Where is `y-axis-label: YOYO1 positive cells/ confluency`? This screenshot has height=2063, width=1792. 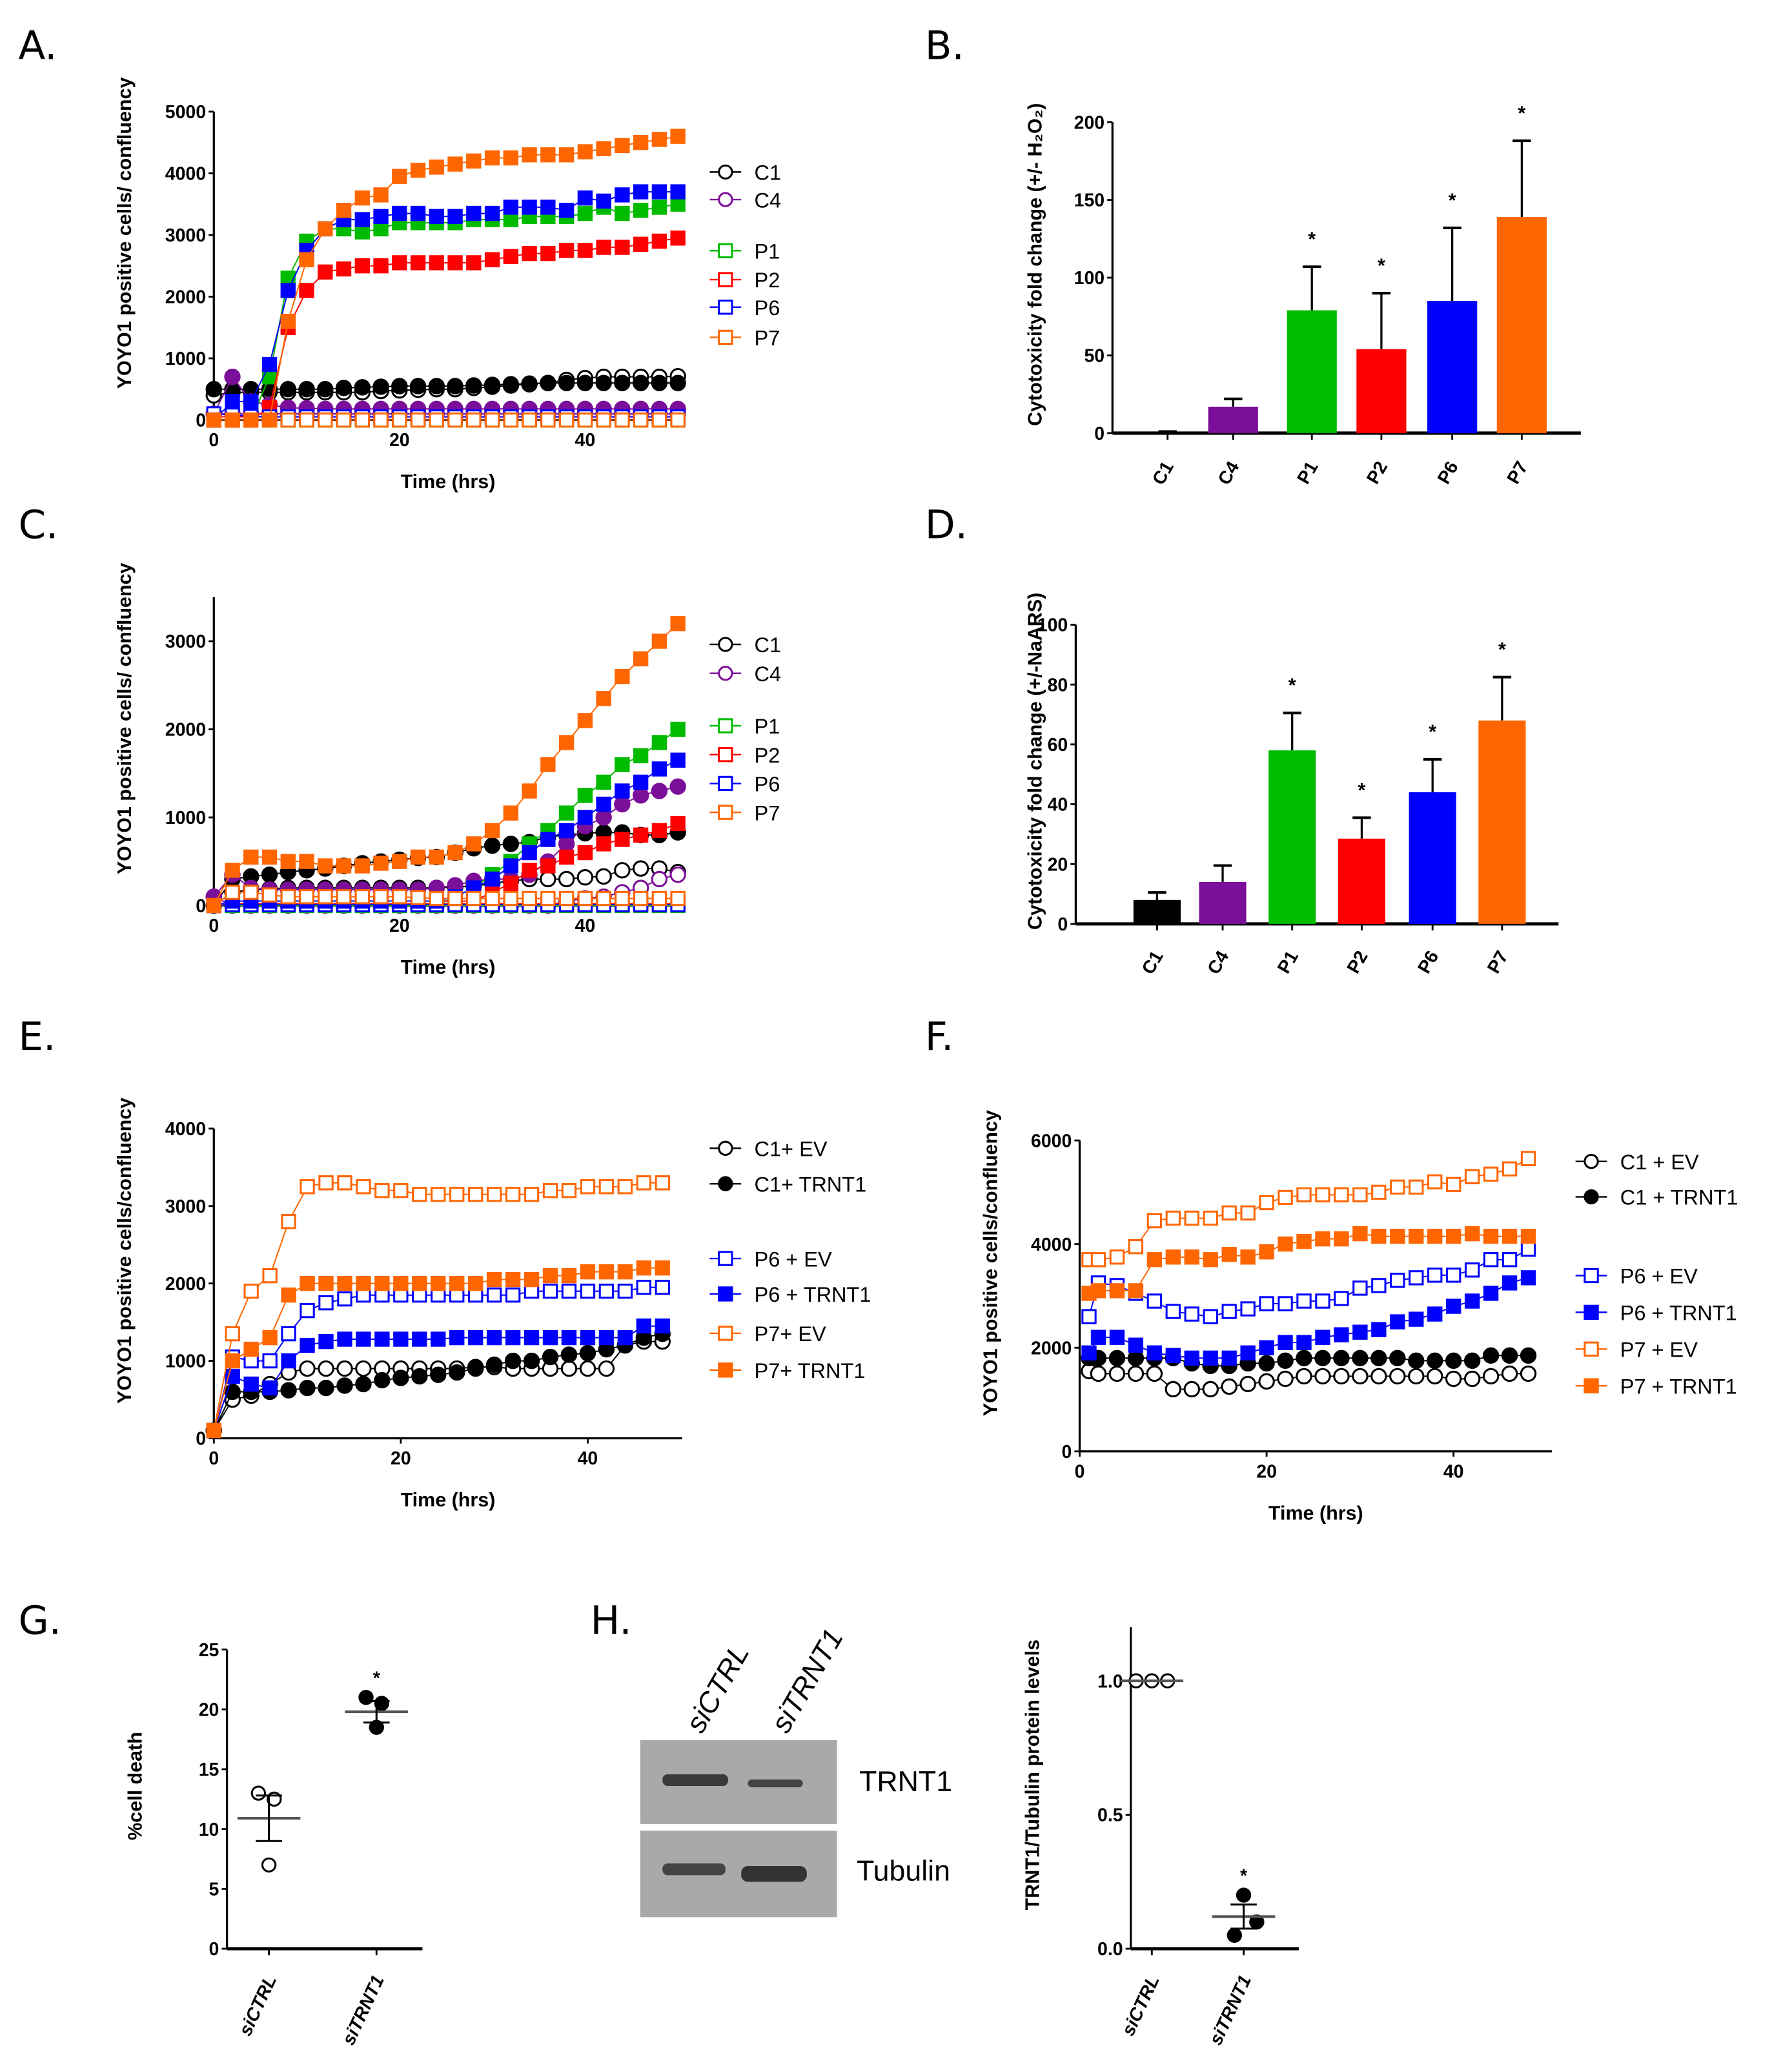
y-axis-label: YOYO1 positive cells/ confluency is located at coordinates (125, 718).